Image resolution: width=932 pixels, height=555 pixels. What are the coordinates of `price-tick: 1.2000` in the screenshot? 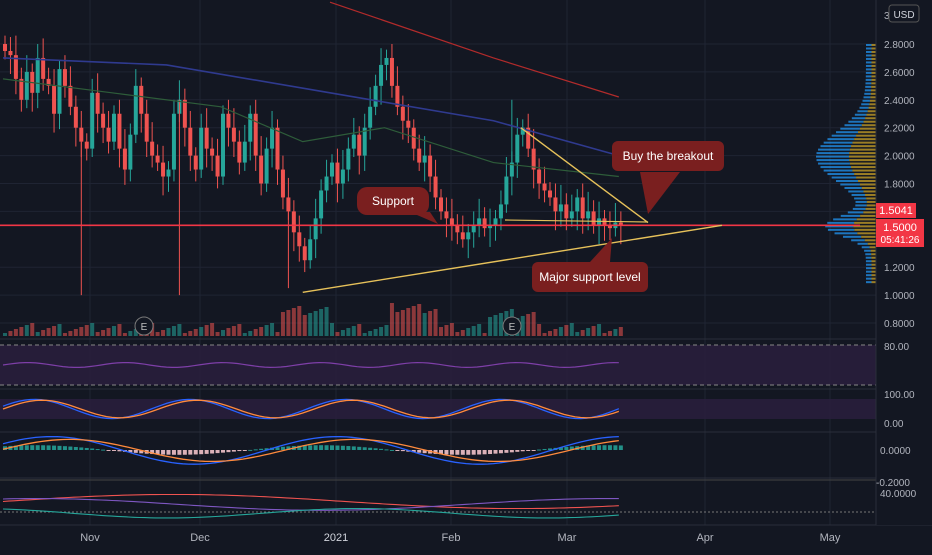 It's located at (899, 268).